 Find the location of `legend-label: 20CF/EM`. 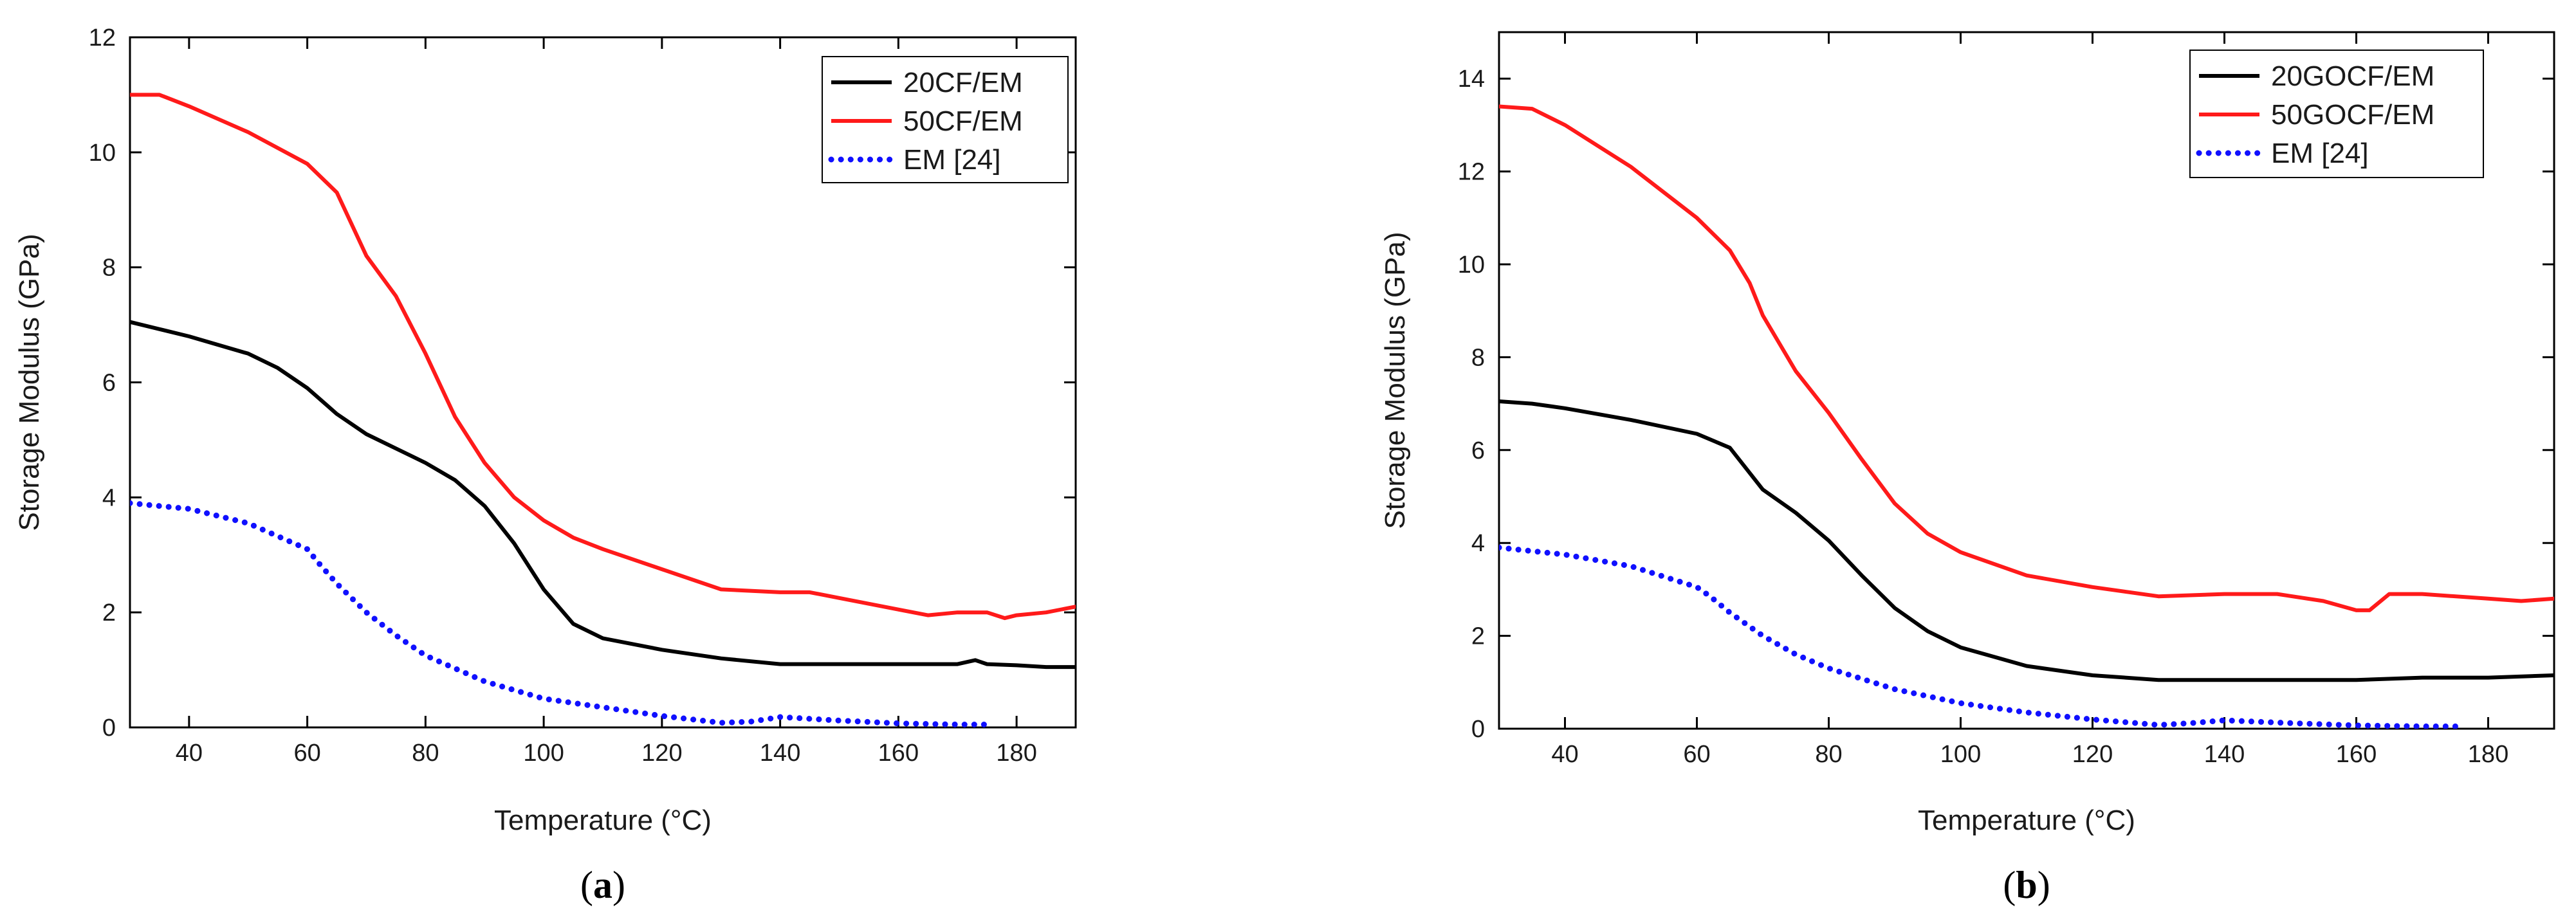

legend-label: 20CF/EM is located at coordinates (963, 83).